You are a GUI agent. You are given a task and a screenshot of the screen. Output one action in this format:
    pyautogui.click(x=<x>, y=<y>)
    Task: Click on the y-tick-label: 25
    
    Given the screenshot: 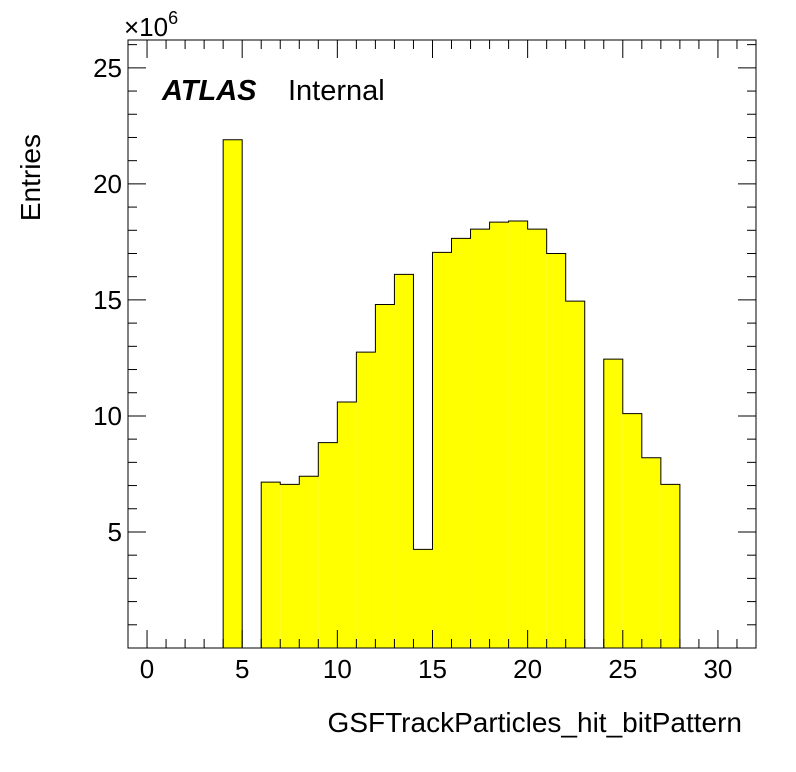 What is the action you would take?
    pyautogui.click(x=107, y=68)
    